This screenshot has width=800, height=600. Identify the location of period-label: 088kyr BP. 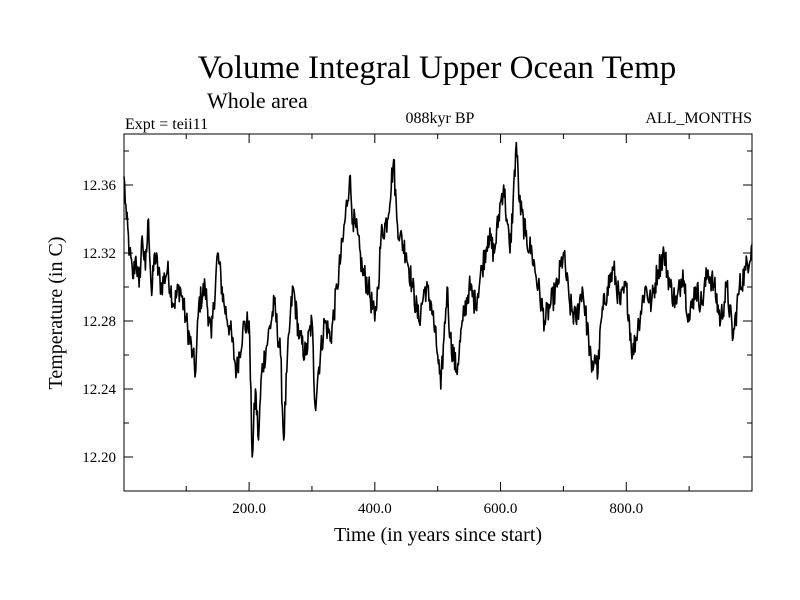
(440, 118).